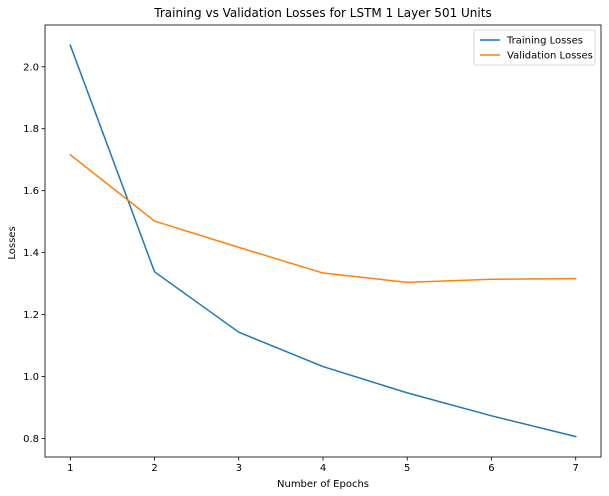 The width and height of the screenshot is (609, 496). What do you see at coordinates (491, 468) in the screenshot?
I see `x-tick-label: 6` at bounding box center [491, 468].